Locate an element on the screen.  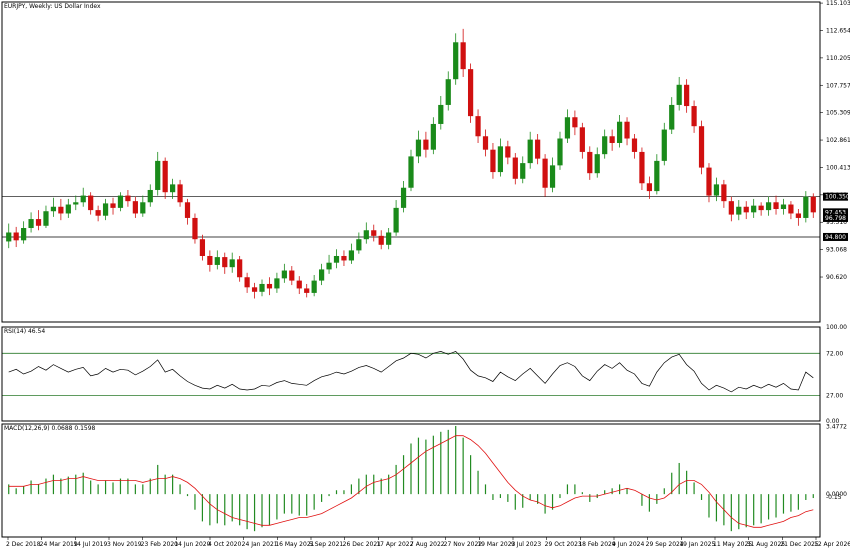
x-tick-label: 24 Jan 2021 is located at coordinates (260, 544).